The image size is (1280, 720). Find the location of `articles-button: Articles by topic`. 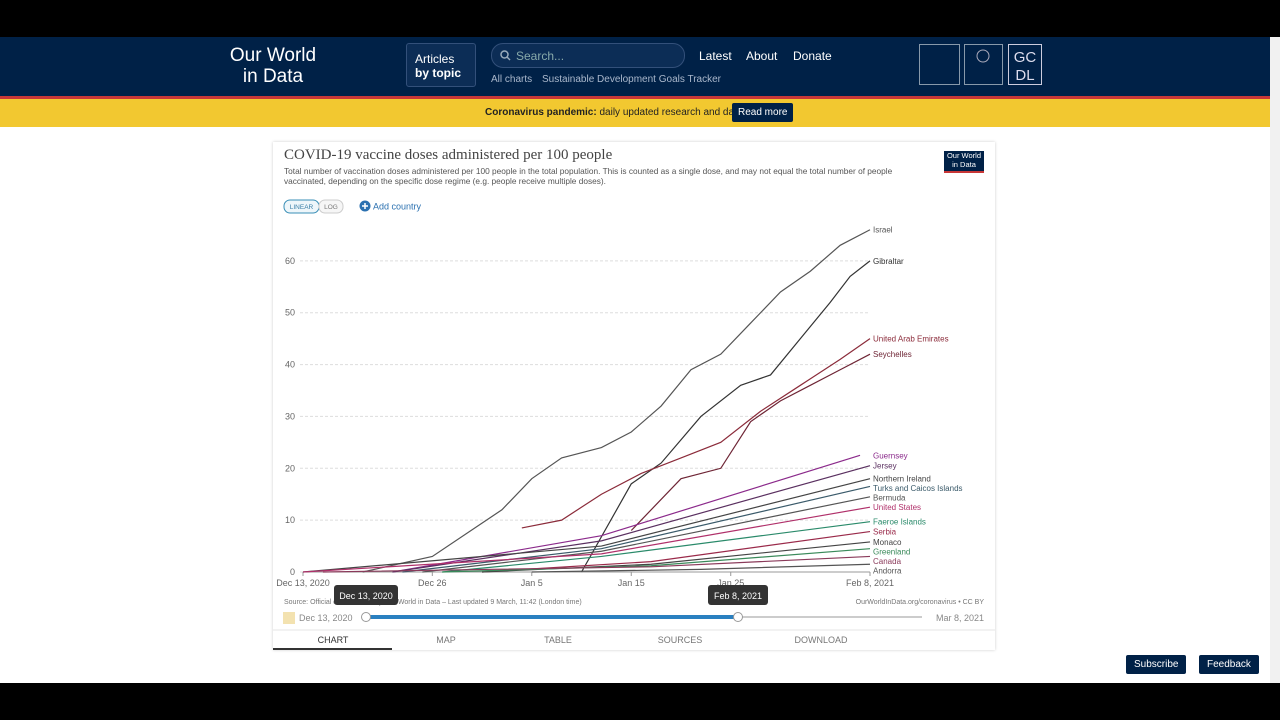

articles-button: Articles by topic is located at coordinates (441, 65).